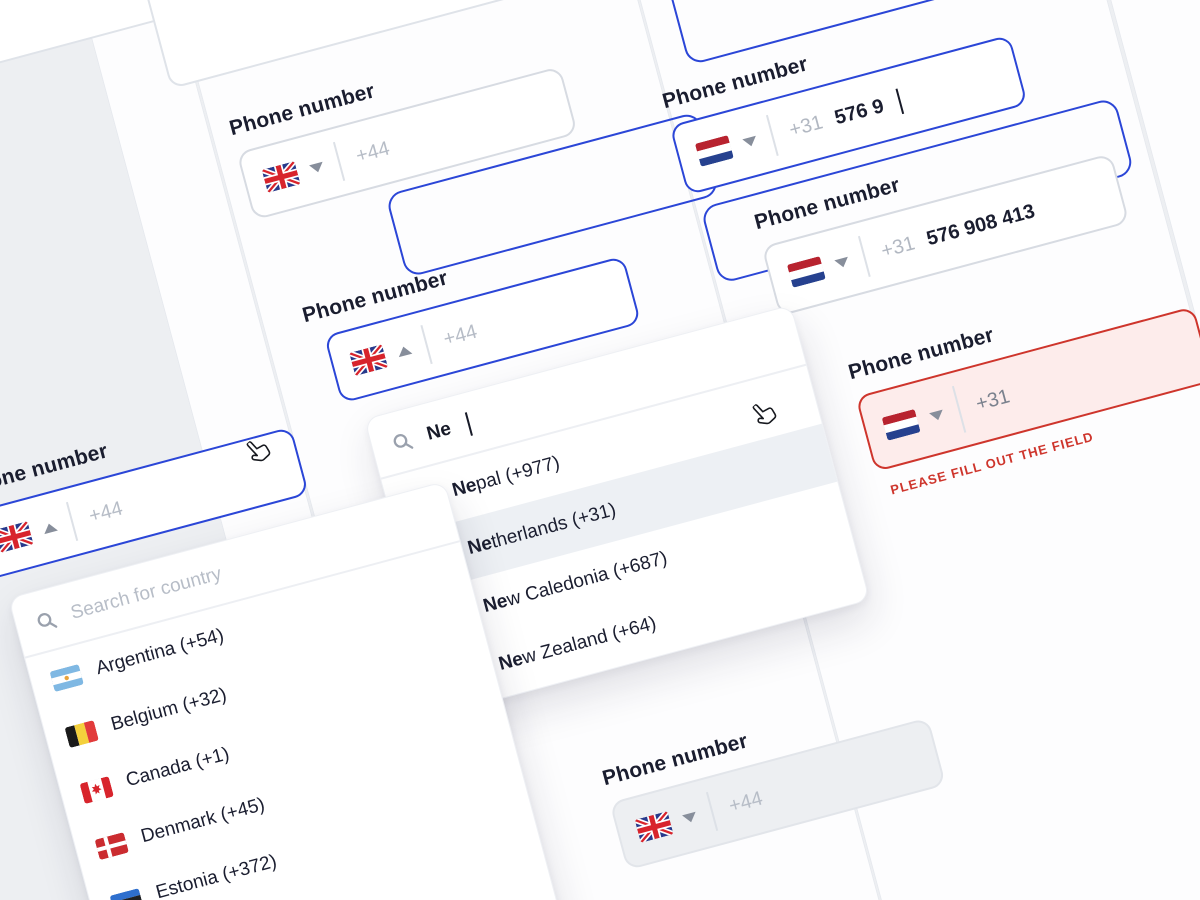 The height and width of the screenshot is (900, 1200). Describe the element at coordinates (654, 827) in the screenshot. I see `flag-united-k ingdom-icon` at that location.